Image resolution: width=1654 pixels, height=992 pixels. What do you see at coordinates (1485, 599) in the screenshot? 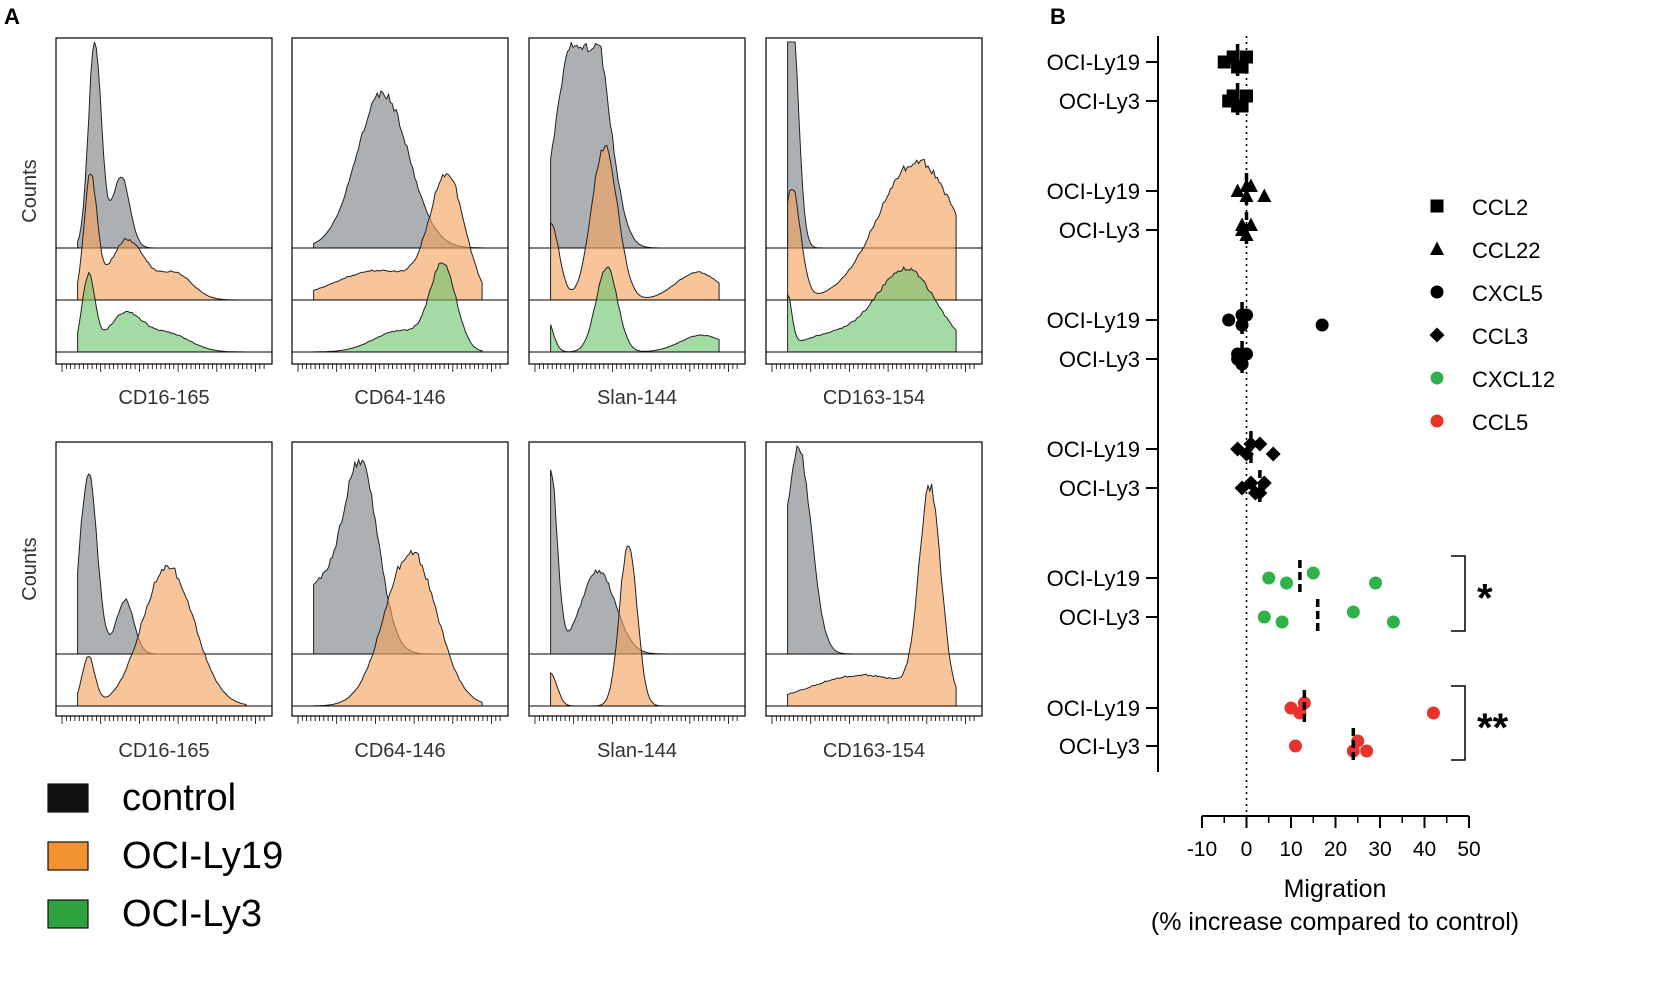
I see `significance-label: *` at bounding box center [1485, 599].